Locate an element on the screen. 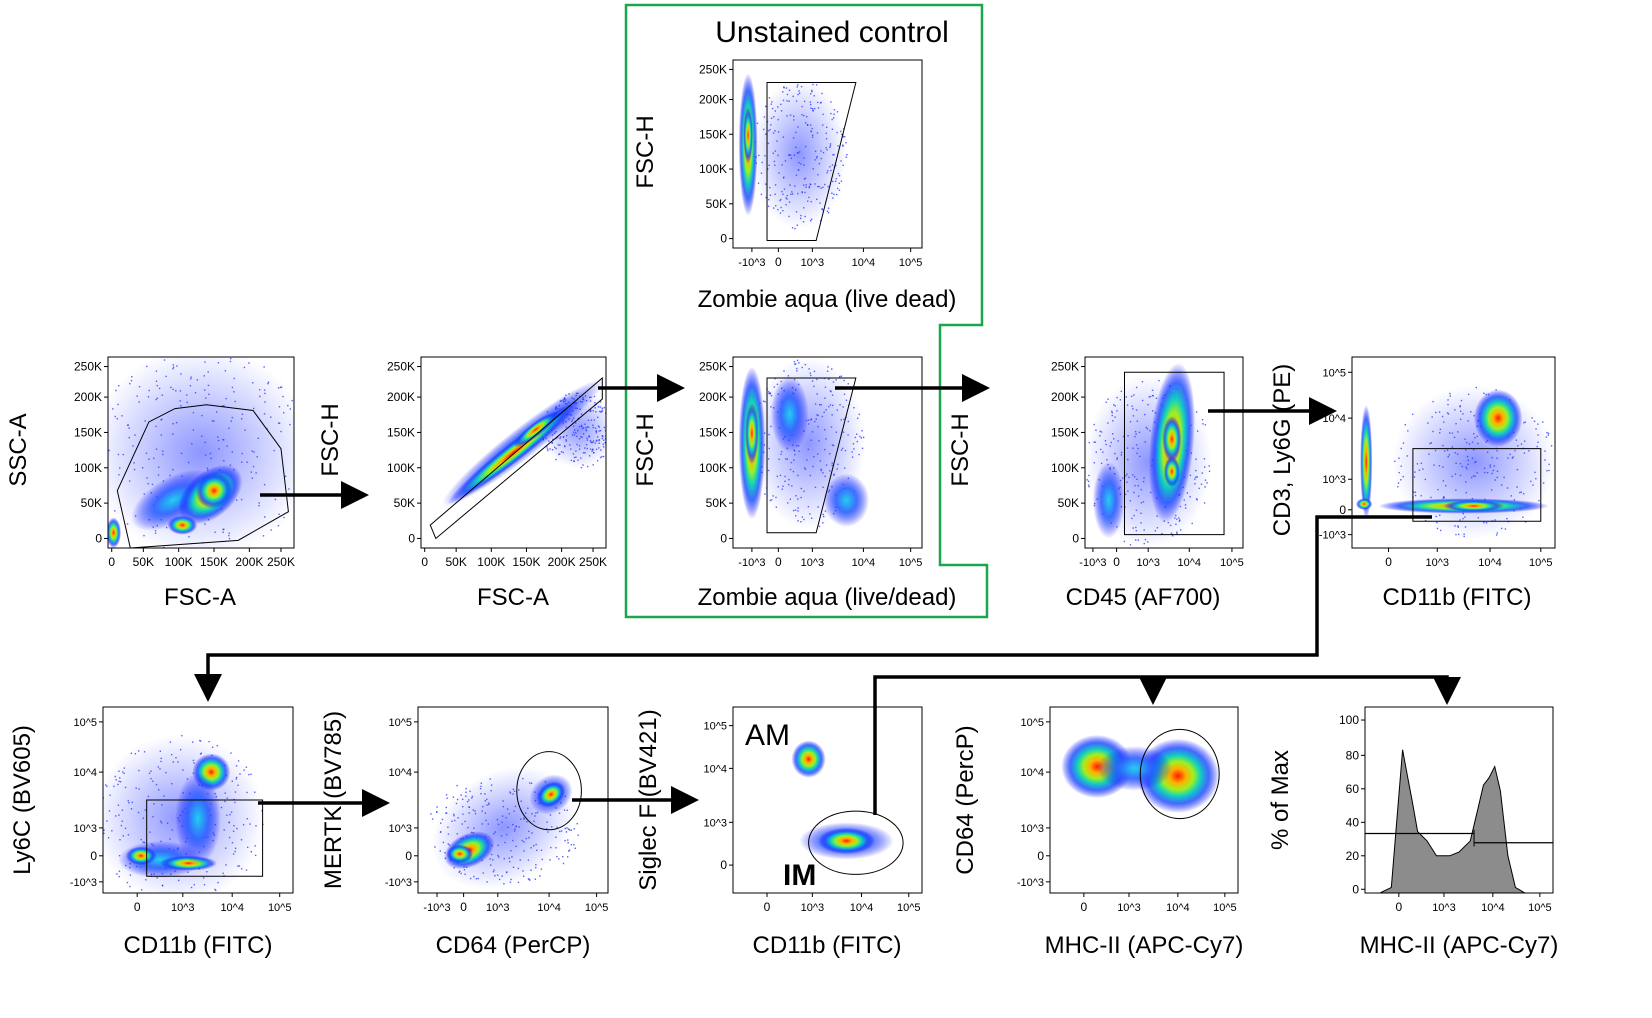  y-tick-label: 10^4 is located at coordinates (400, 773).